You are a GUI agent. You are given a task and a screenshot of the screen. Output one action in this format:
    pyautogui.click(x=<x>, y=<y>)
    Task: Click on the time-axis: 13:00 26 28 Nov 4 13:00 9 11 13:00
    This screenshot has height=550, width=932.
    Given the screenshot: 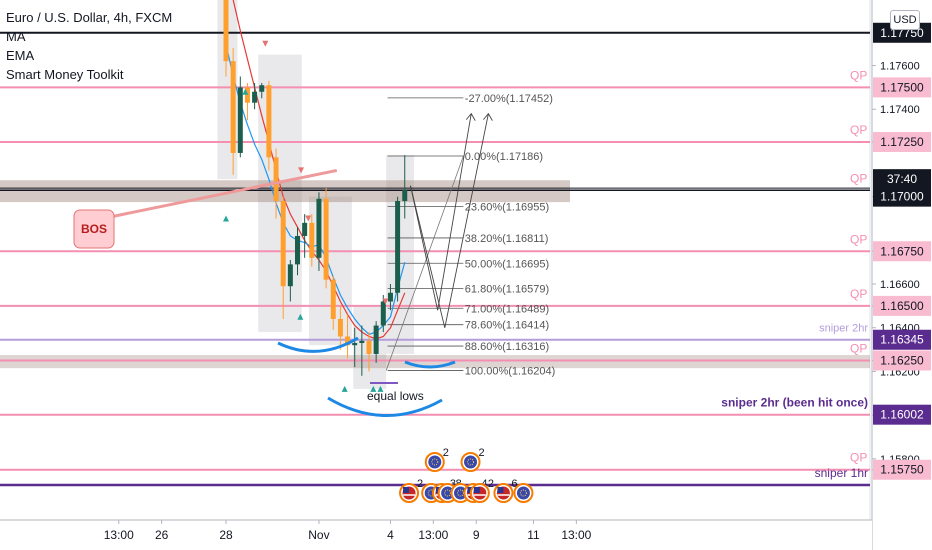 What is the action you would take?
    pyautogui.click(x=436, y=534)
    